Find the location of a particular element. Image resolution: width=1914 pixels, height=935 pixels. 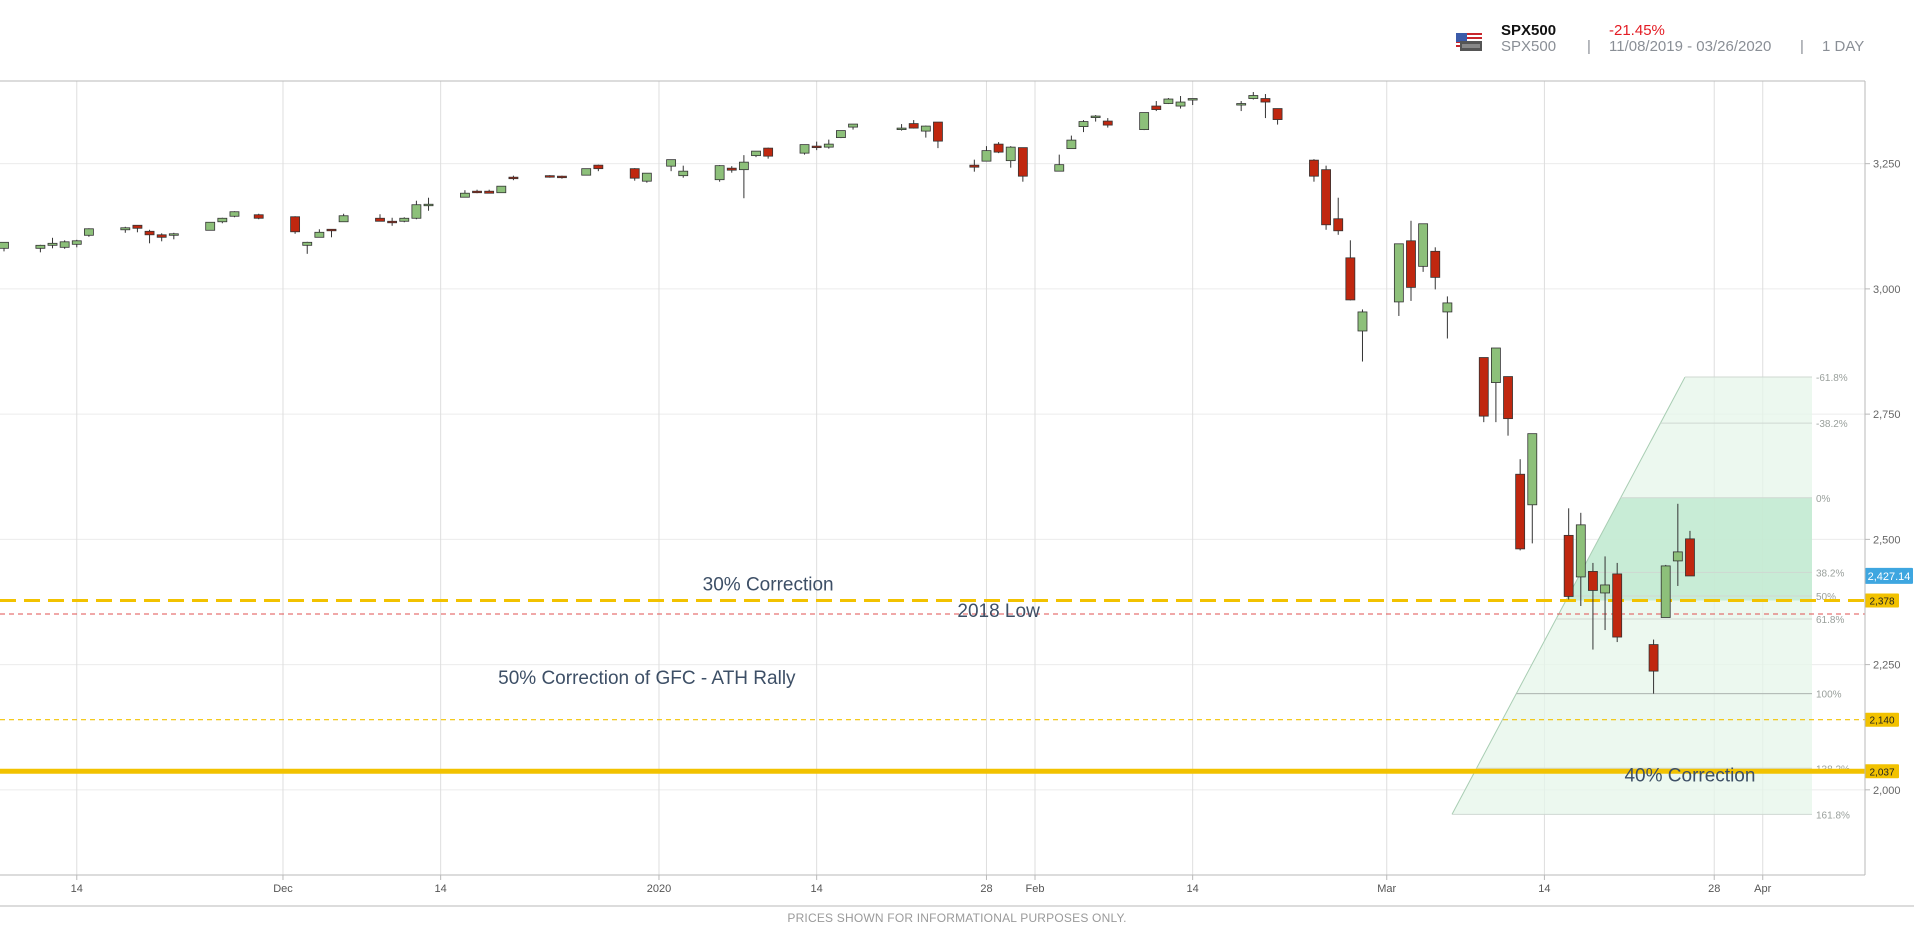

instrument-symbol: SPX500 is located at coordinates (1529, 30).